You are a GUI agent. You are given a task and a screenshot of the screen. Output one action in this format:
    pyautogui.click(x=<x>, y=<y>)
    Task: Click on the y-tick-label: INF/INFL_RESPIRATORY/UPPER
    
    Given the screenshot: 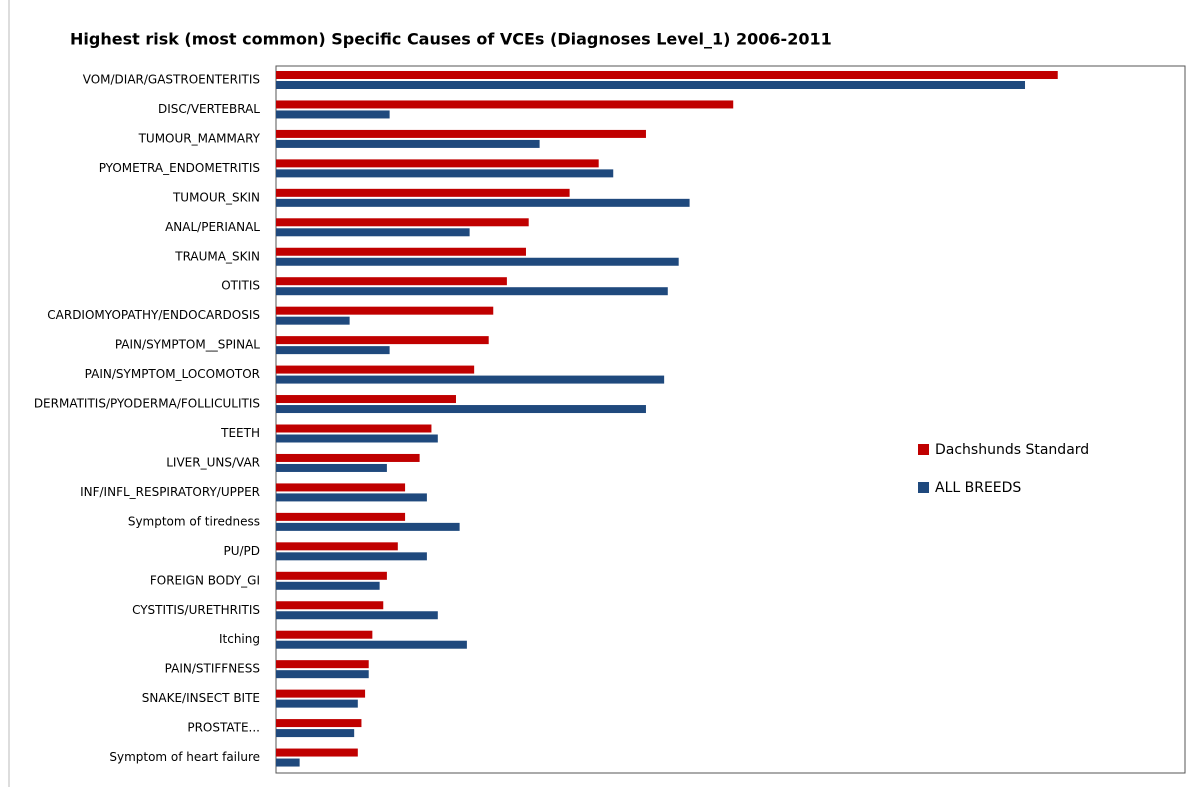 What is the action you would take?
    pyautogui.click(x=170, y=492)
    